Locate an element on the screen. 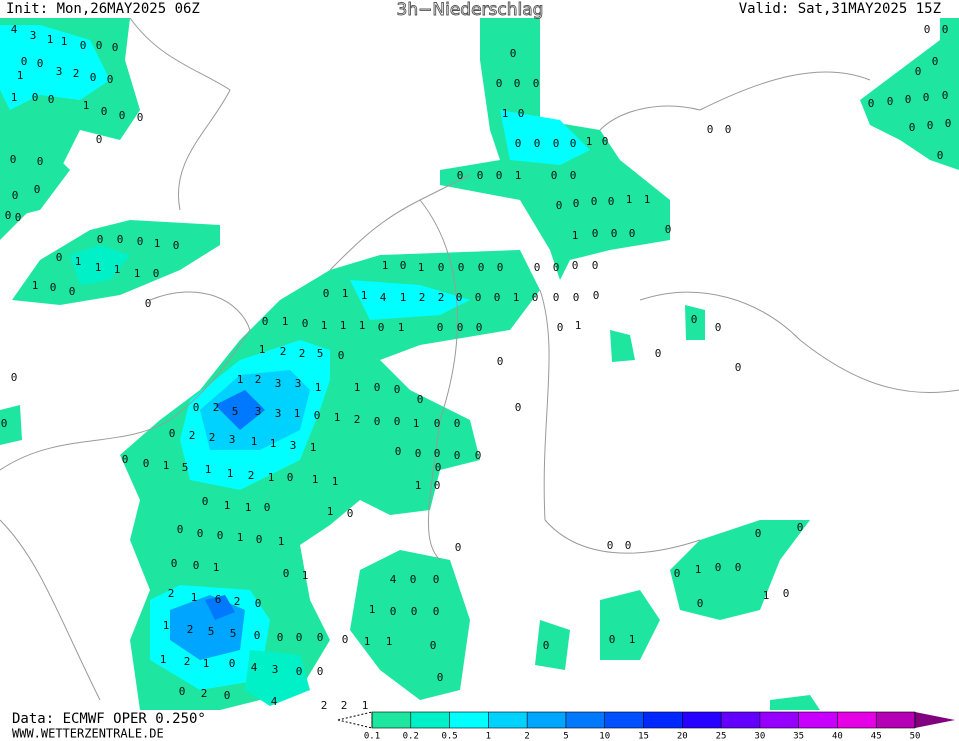 This screenshot has height=741, width=959. colorbar-label: 0.2 is located at coordinates (411, 736).